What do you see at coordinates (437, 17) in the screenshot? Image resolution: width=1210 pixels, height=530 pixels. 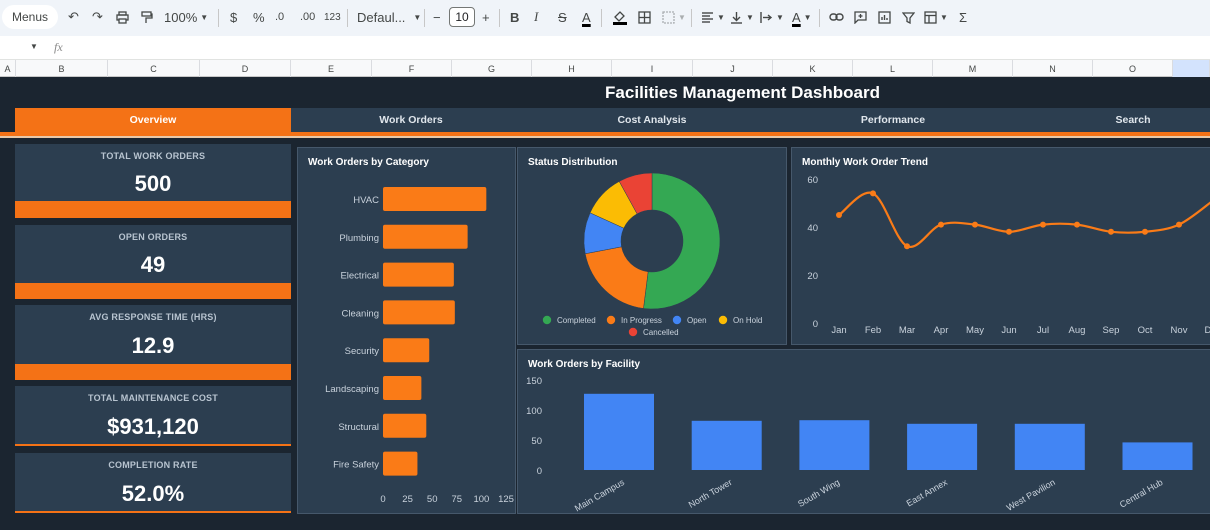 I see `font-size-decrease-button: −` at bounding box center [437, 17].